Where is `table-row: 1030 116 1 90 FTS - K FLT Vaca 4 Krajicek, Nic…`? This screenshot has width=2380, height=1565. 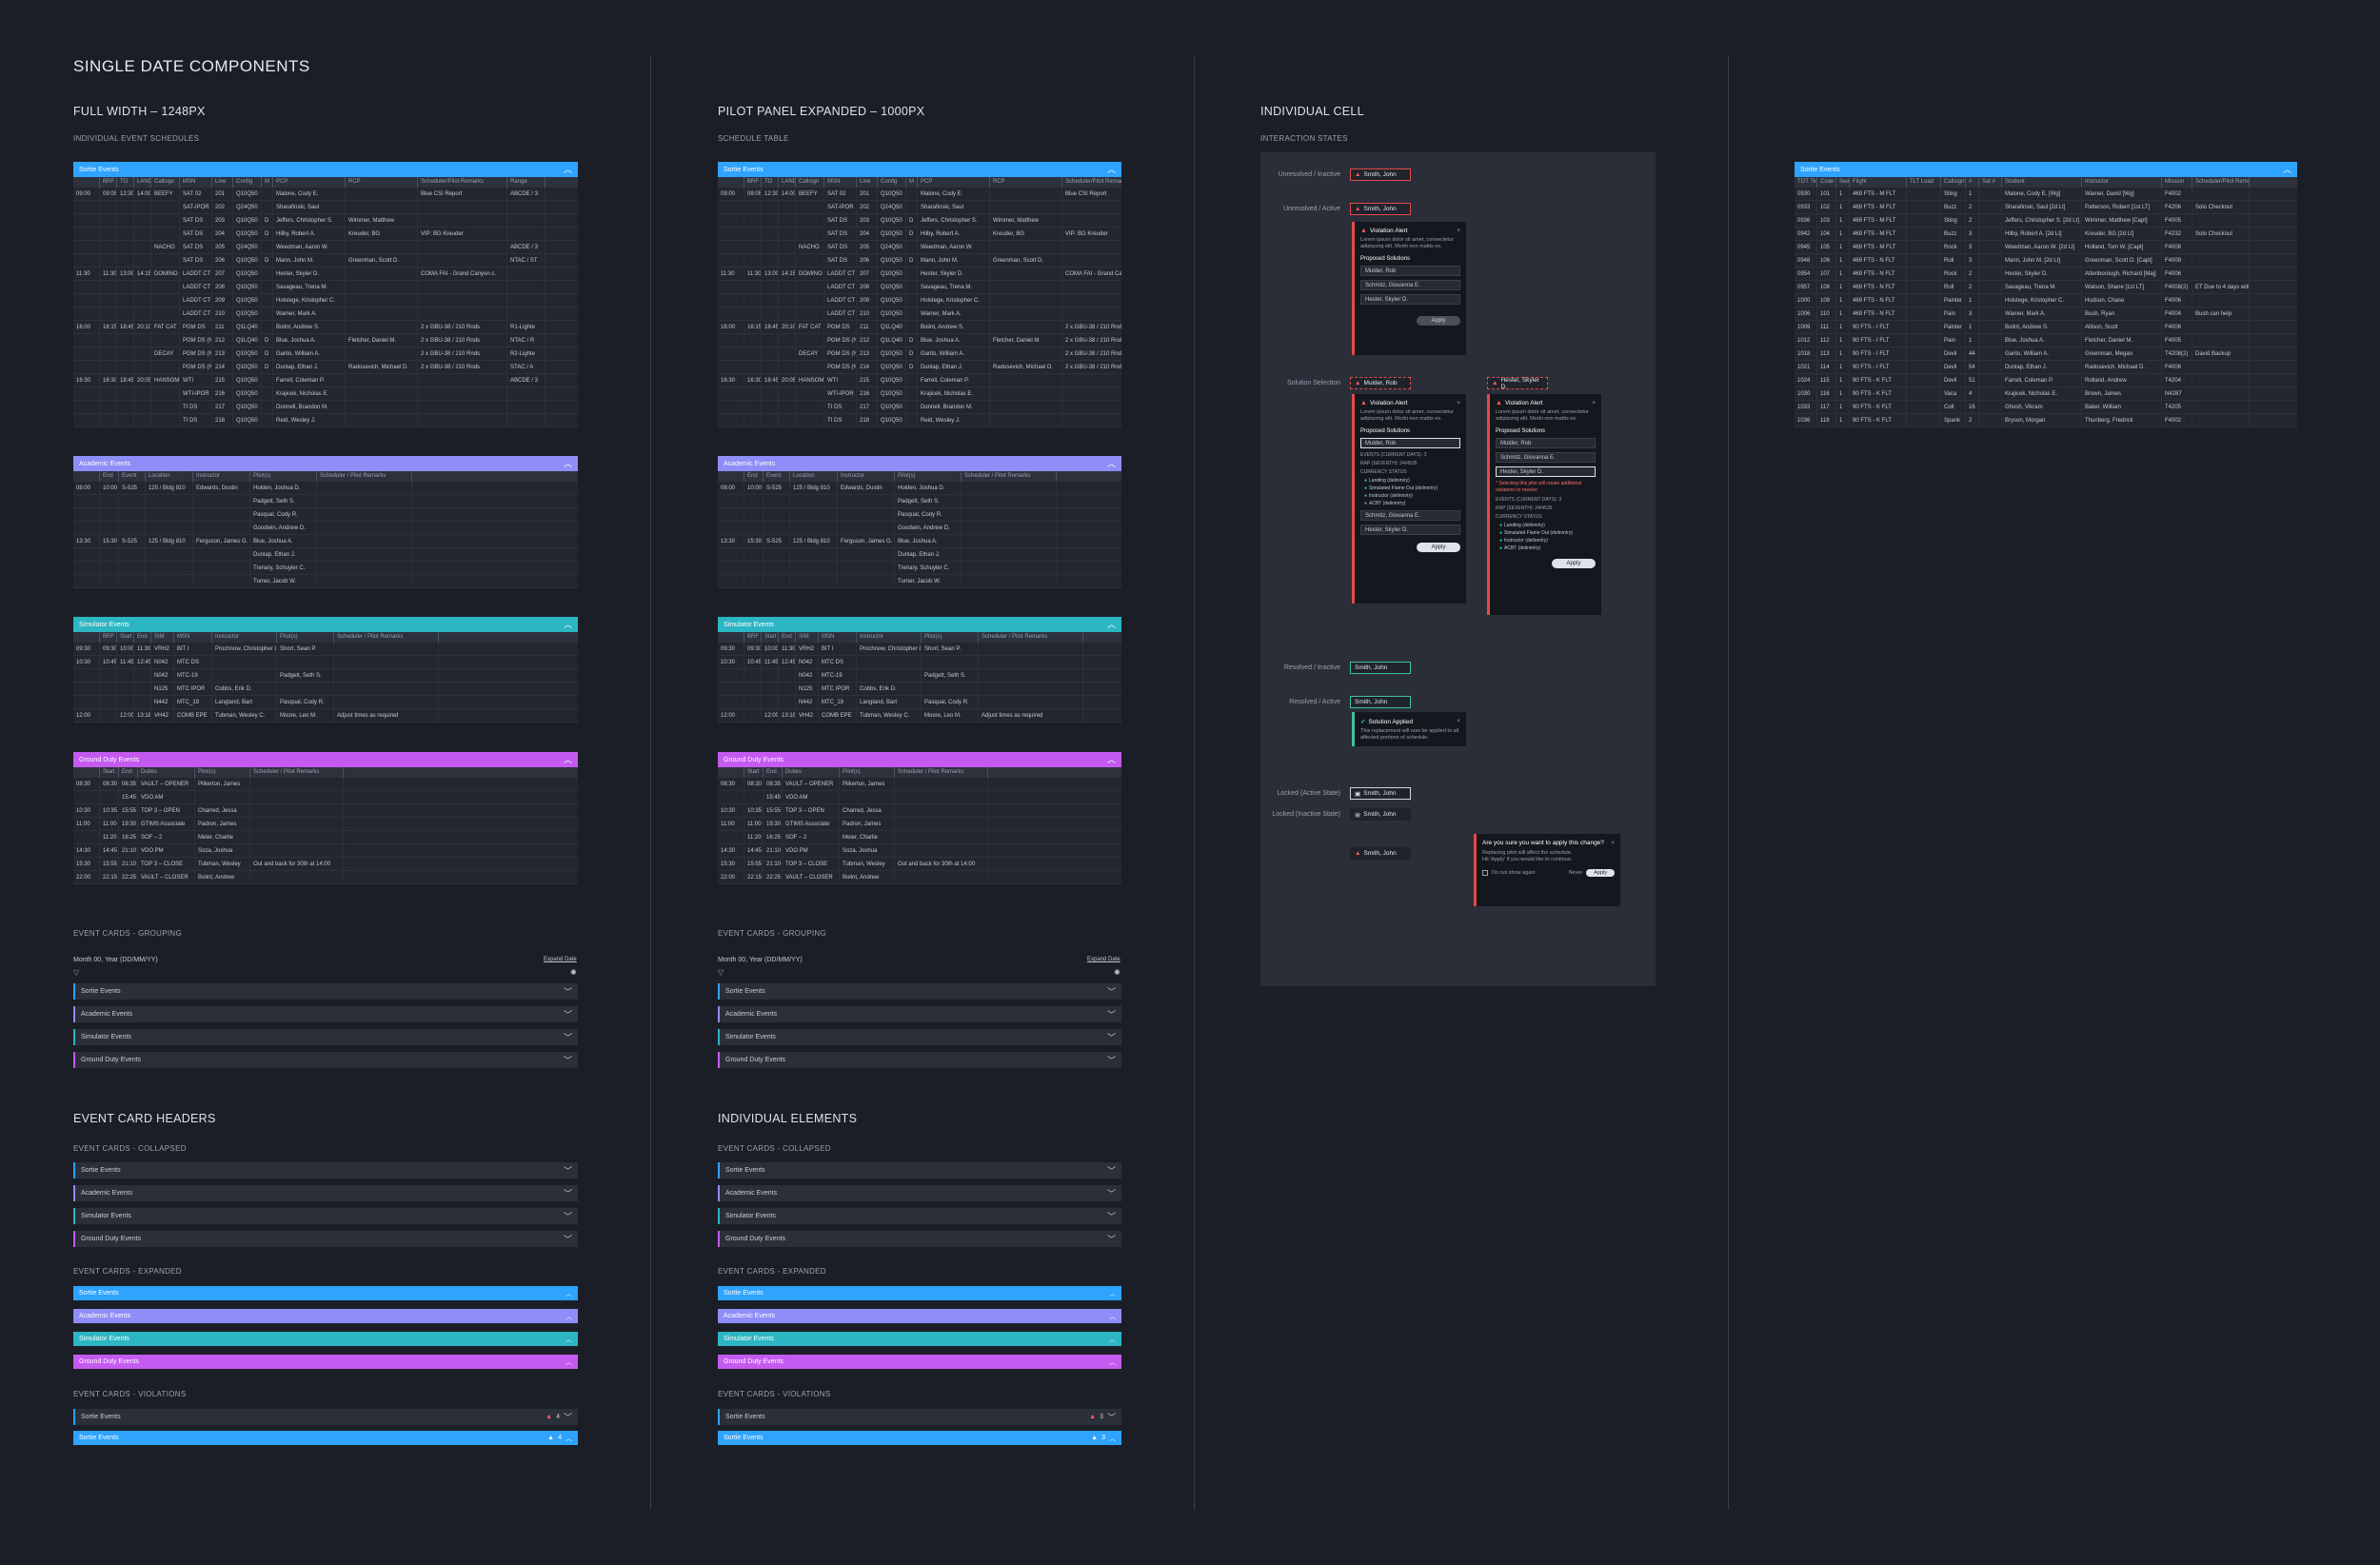
table-row: 1030 116 1 90 FTS - K FLT Vaca 4 Krajicek, Nic… is located at coordinates (2046, 394).